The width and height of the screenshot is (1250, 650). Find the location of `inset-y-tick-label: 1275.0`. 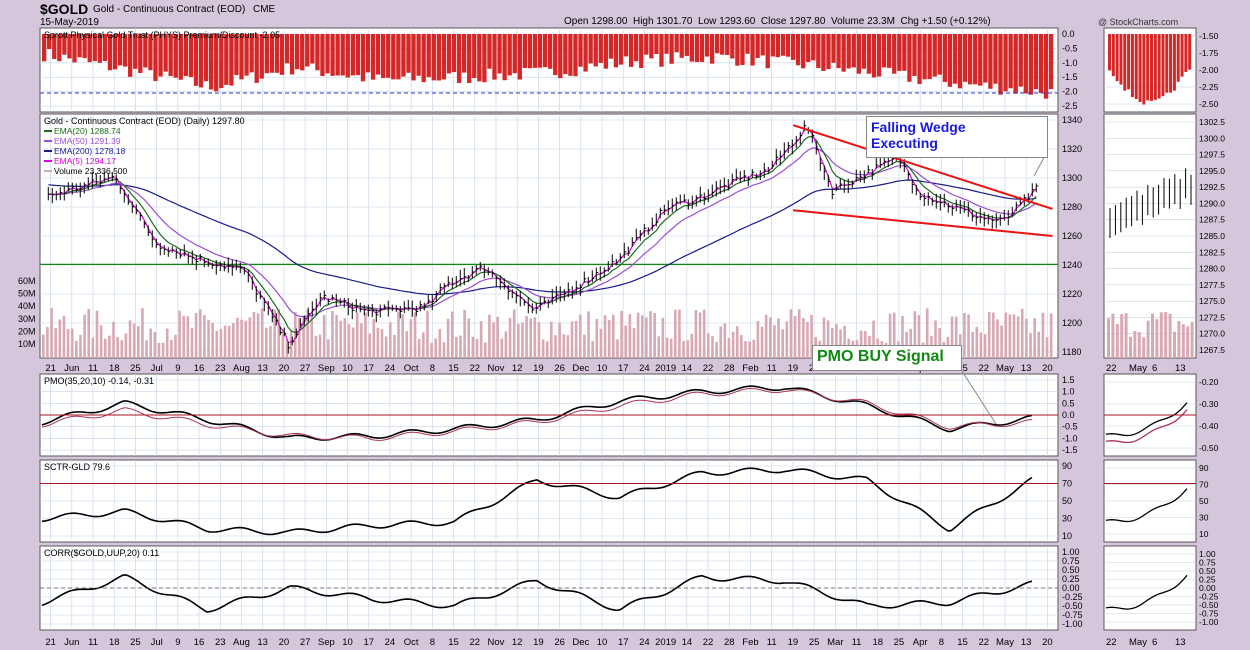

inset-y-tick-label: 1275.0 is located at coordinates (1212, 301).